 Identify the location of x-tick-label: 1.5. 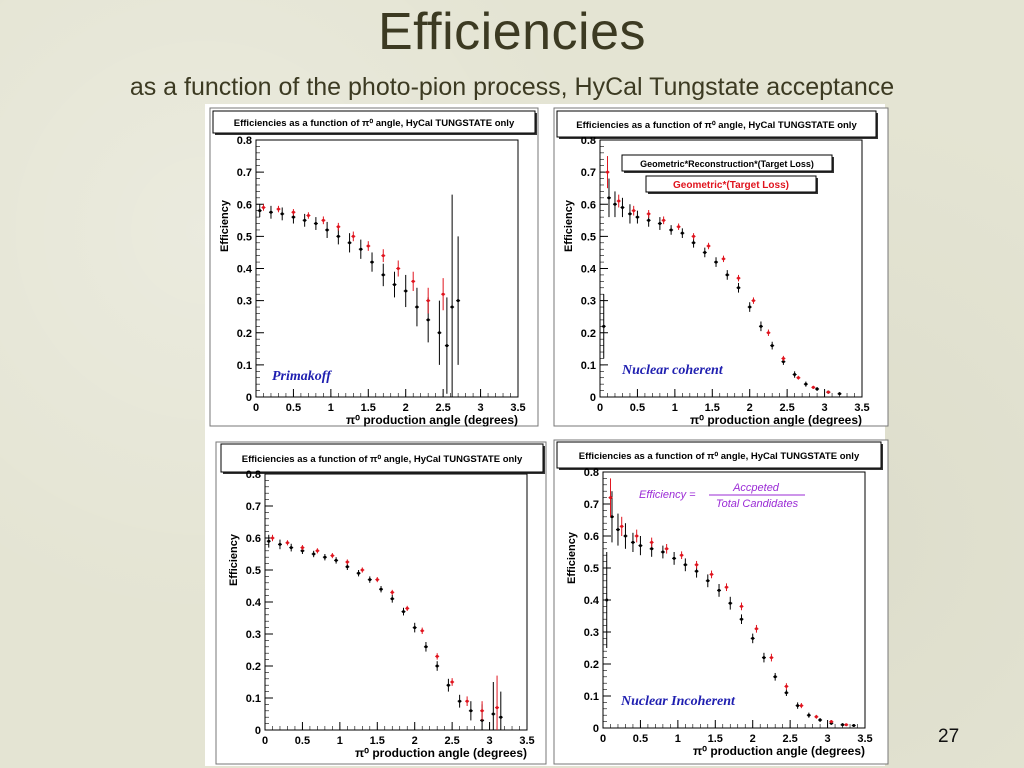
(368, 408).